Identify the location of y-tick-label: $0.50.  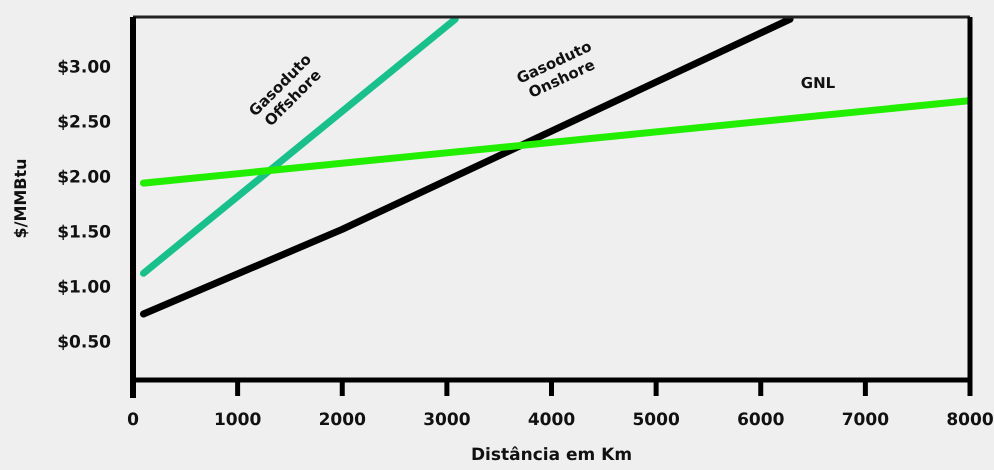
(84, 342).